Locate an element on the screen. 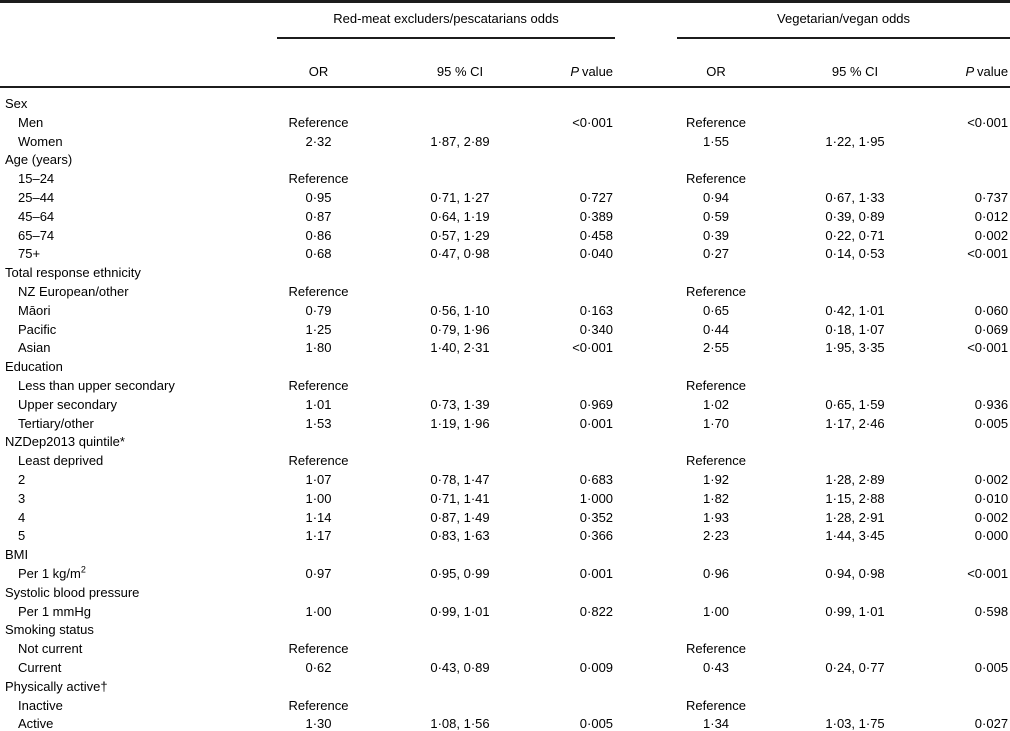  p-value: 0·969 is located at coordinates (596, 404).